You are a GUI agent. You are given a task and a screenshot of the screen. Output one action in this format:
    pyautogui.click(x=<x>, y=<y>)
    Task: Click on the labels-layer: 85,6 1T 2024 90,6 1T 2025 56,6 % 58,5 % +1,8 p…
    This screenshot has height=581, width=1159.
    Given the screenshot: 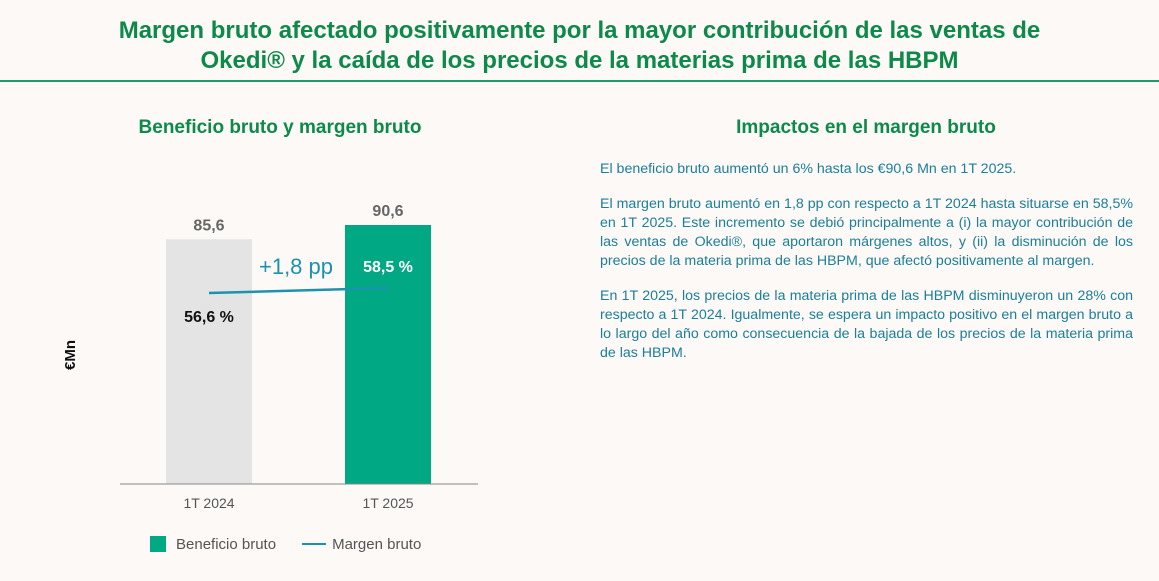 What is the action you would take?
    pyautogui.click(x=298, y=357)
    